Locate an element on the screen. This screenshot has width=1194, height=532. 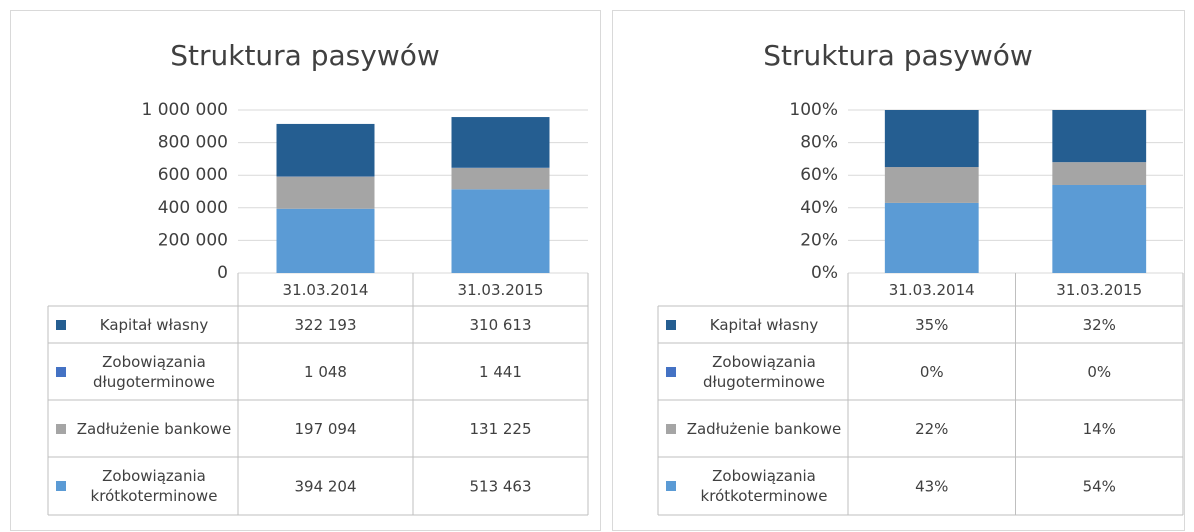
data-label: 43% is located at coordinates (931, 487).